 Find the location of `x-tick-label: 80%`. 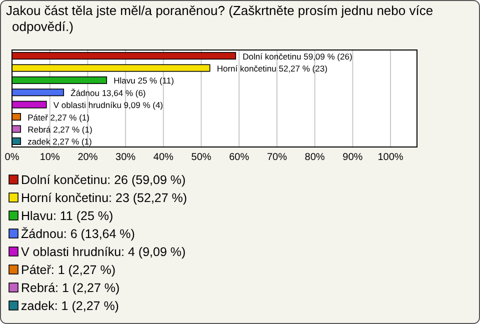

x-tick-label: 80% is located at coordinates (314, 158).